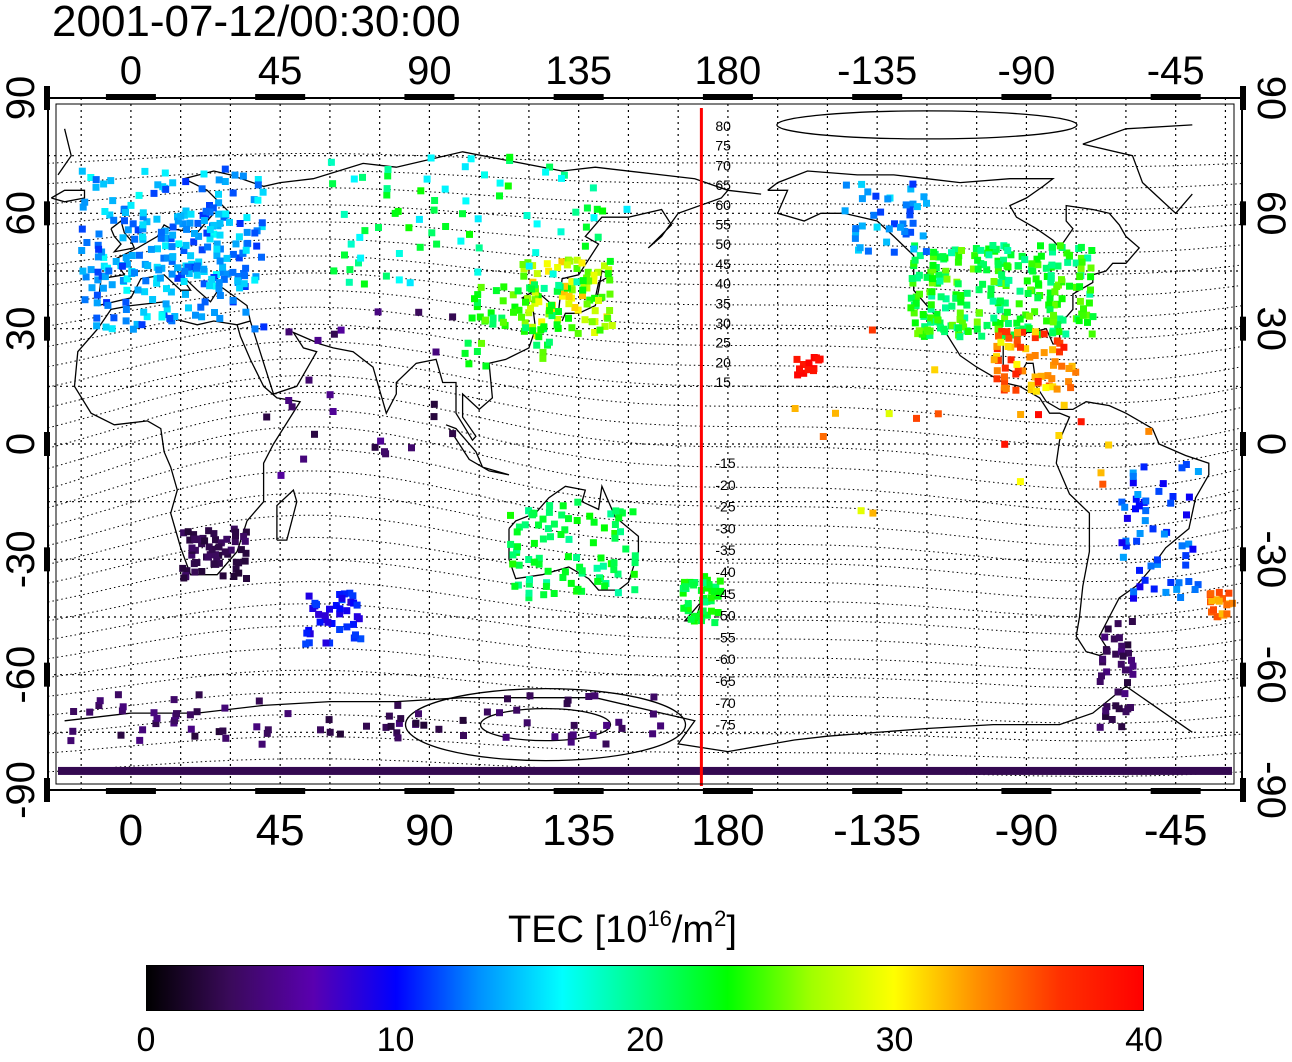 The width and height of the screenshot is (1292, 1062). Describe the element at coordinates (725, 637) in the screenshot. I see `modip-label: -55` at that location.